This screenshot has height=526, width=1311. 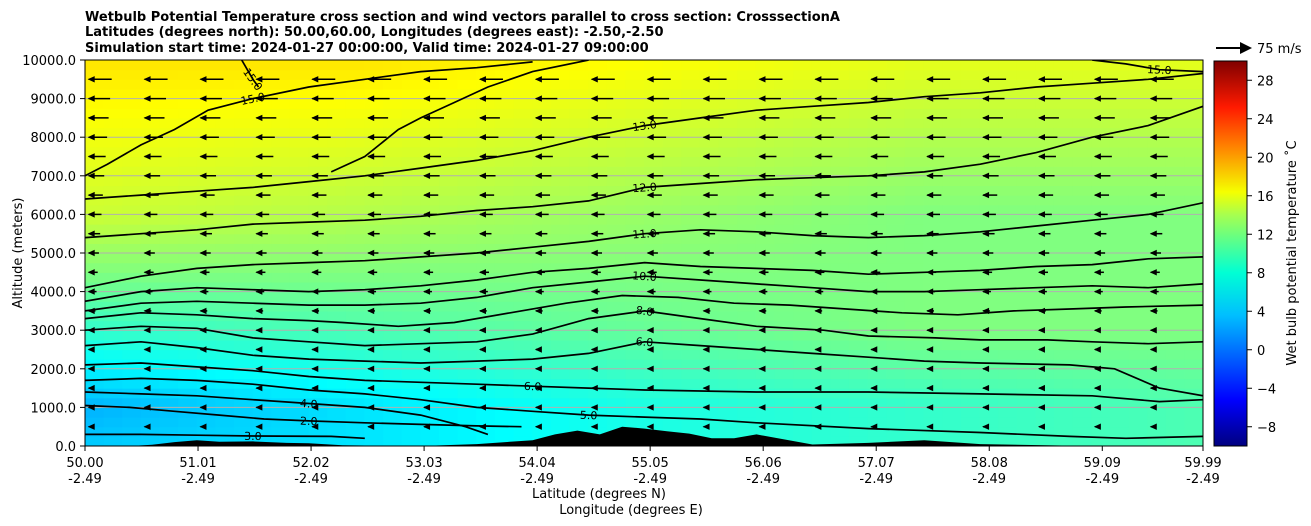 What do you see at coordinates (287, 413) in the screenshot?
I see `contour-line` at bounding box center [287, 413].